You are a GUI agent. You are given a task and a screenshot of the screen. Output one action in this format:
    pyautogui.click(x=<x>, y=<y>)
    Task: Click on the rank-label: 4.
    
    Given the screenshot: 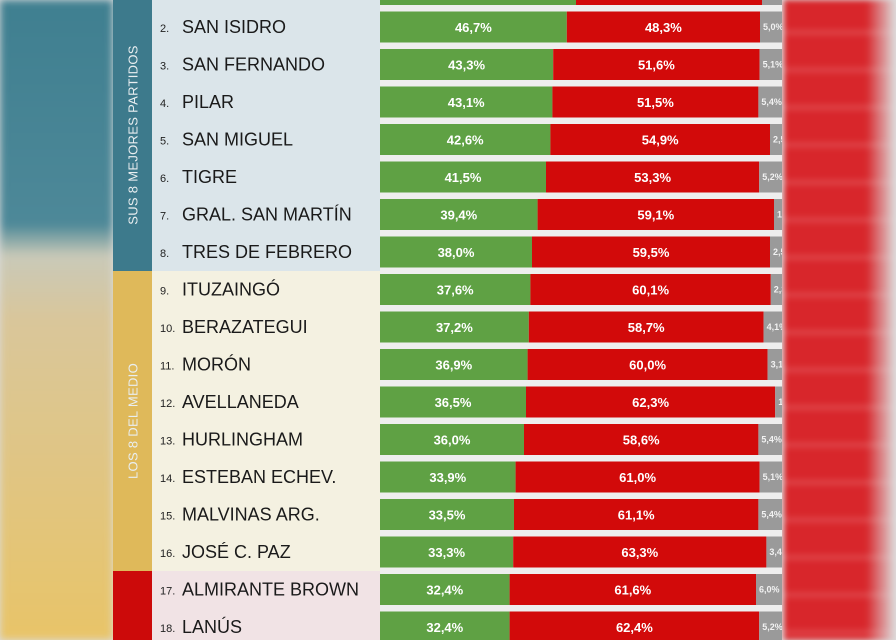 What is the action you would take?
    pyautogui.click(x=164, y=104)
    